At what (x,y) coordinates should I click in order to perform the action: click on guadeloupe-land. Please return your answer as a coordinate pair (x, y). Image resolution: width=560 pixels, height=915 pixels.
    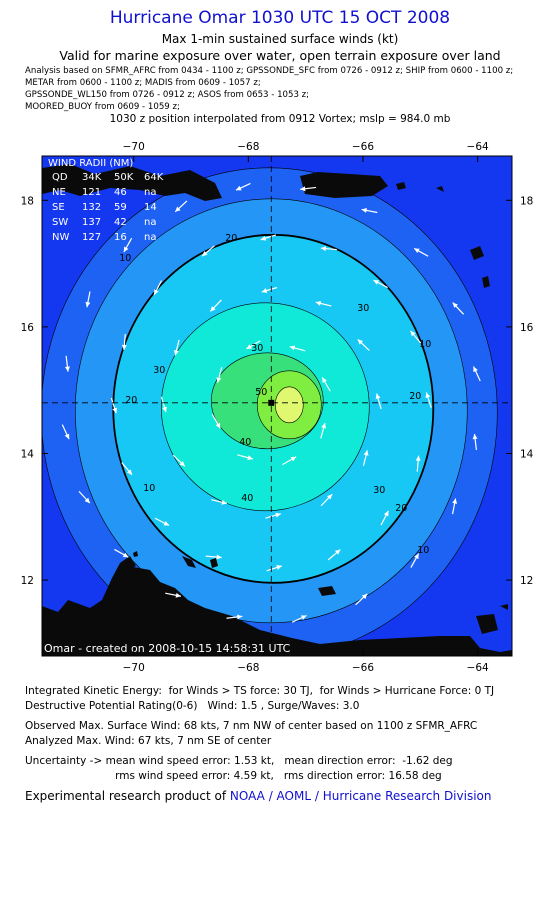
    Looking at the image, I should click on (477, 253).